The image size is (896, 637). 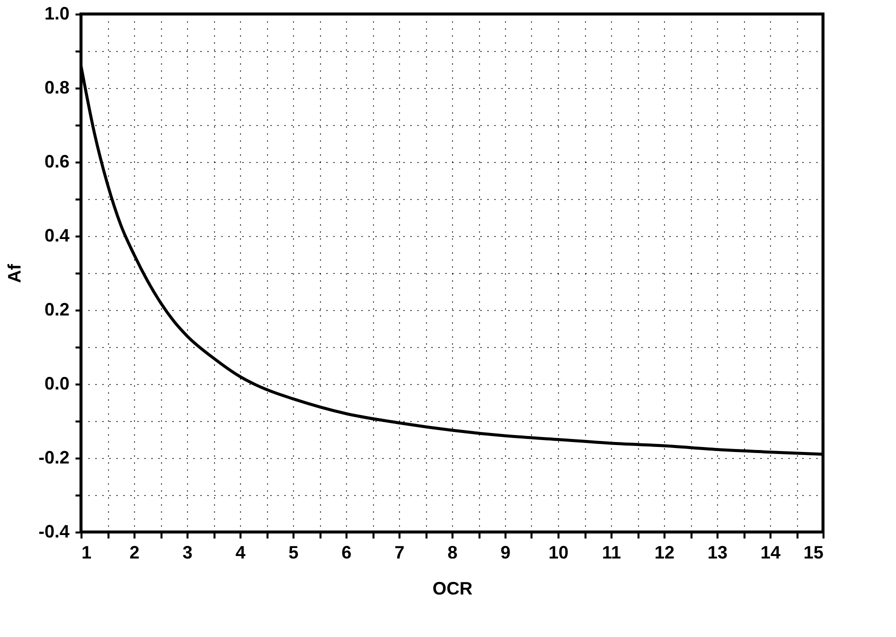 I want to click on y-tick-label: 0.2, so click(x=57, y=310).